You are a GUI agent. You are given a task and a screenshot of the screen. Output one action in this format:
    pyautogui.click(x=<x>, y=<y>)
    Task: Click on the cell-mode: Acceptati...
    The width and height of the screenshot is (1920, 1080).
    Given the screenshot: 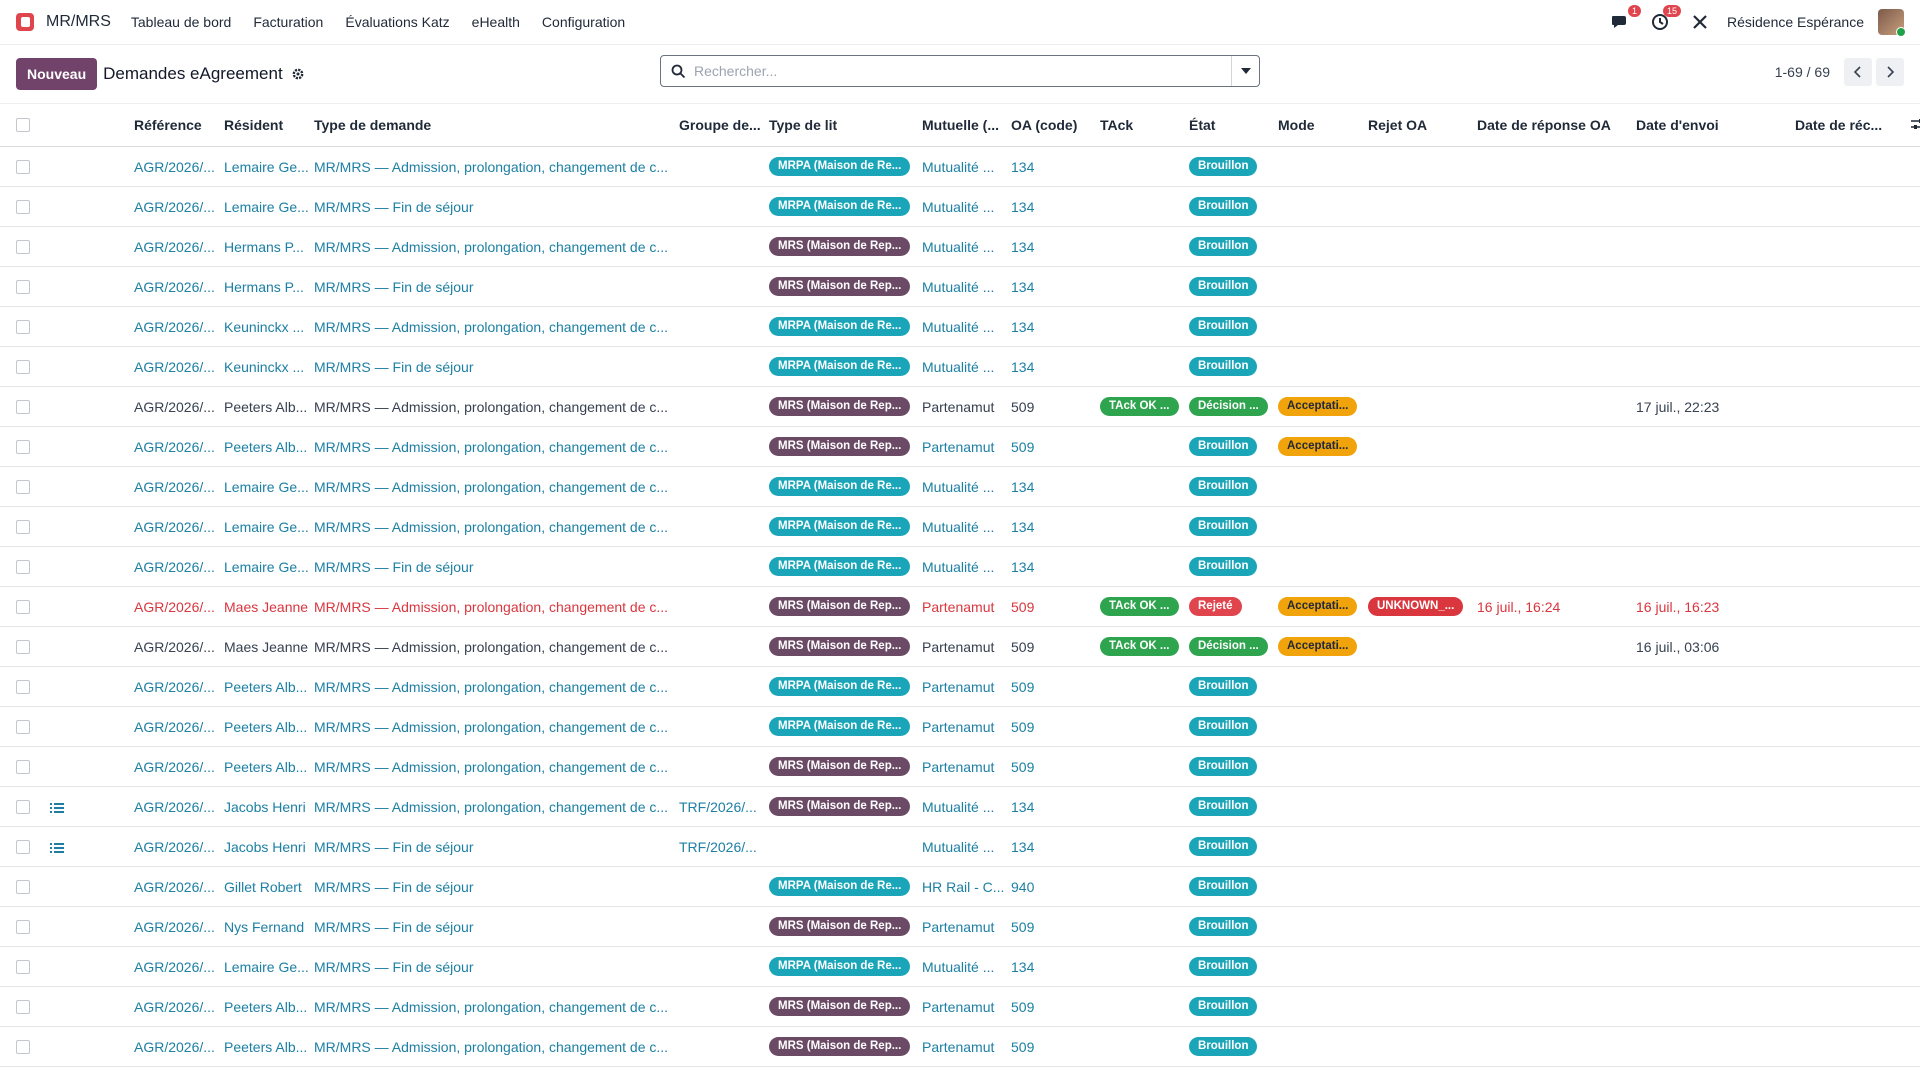 What is the action you would take?
    pyautogui.click(x=1323, y=446)
    